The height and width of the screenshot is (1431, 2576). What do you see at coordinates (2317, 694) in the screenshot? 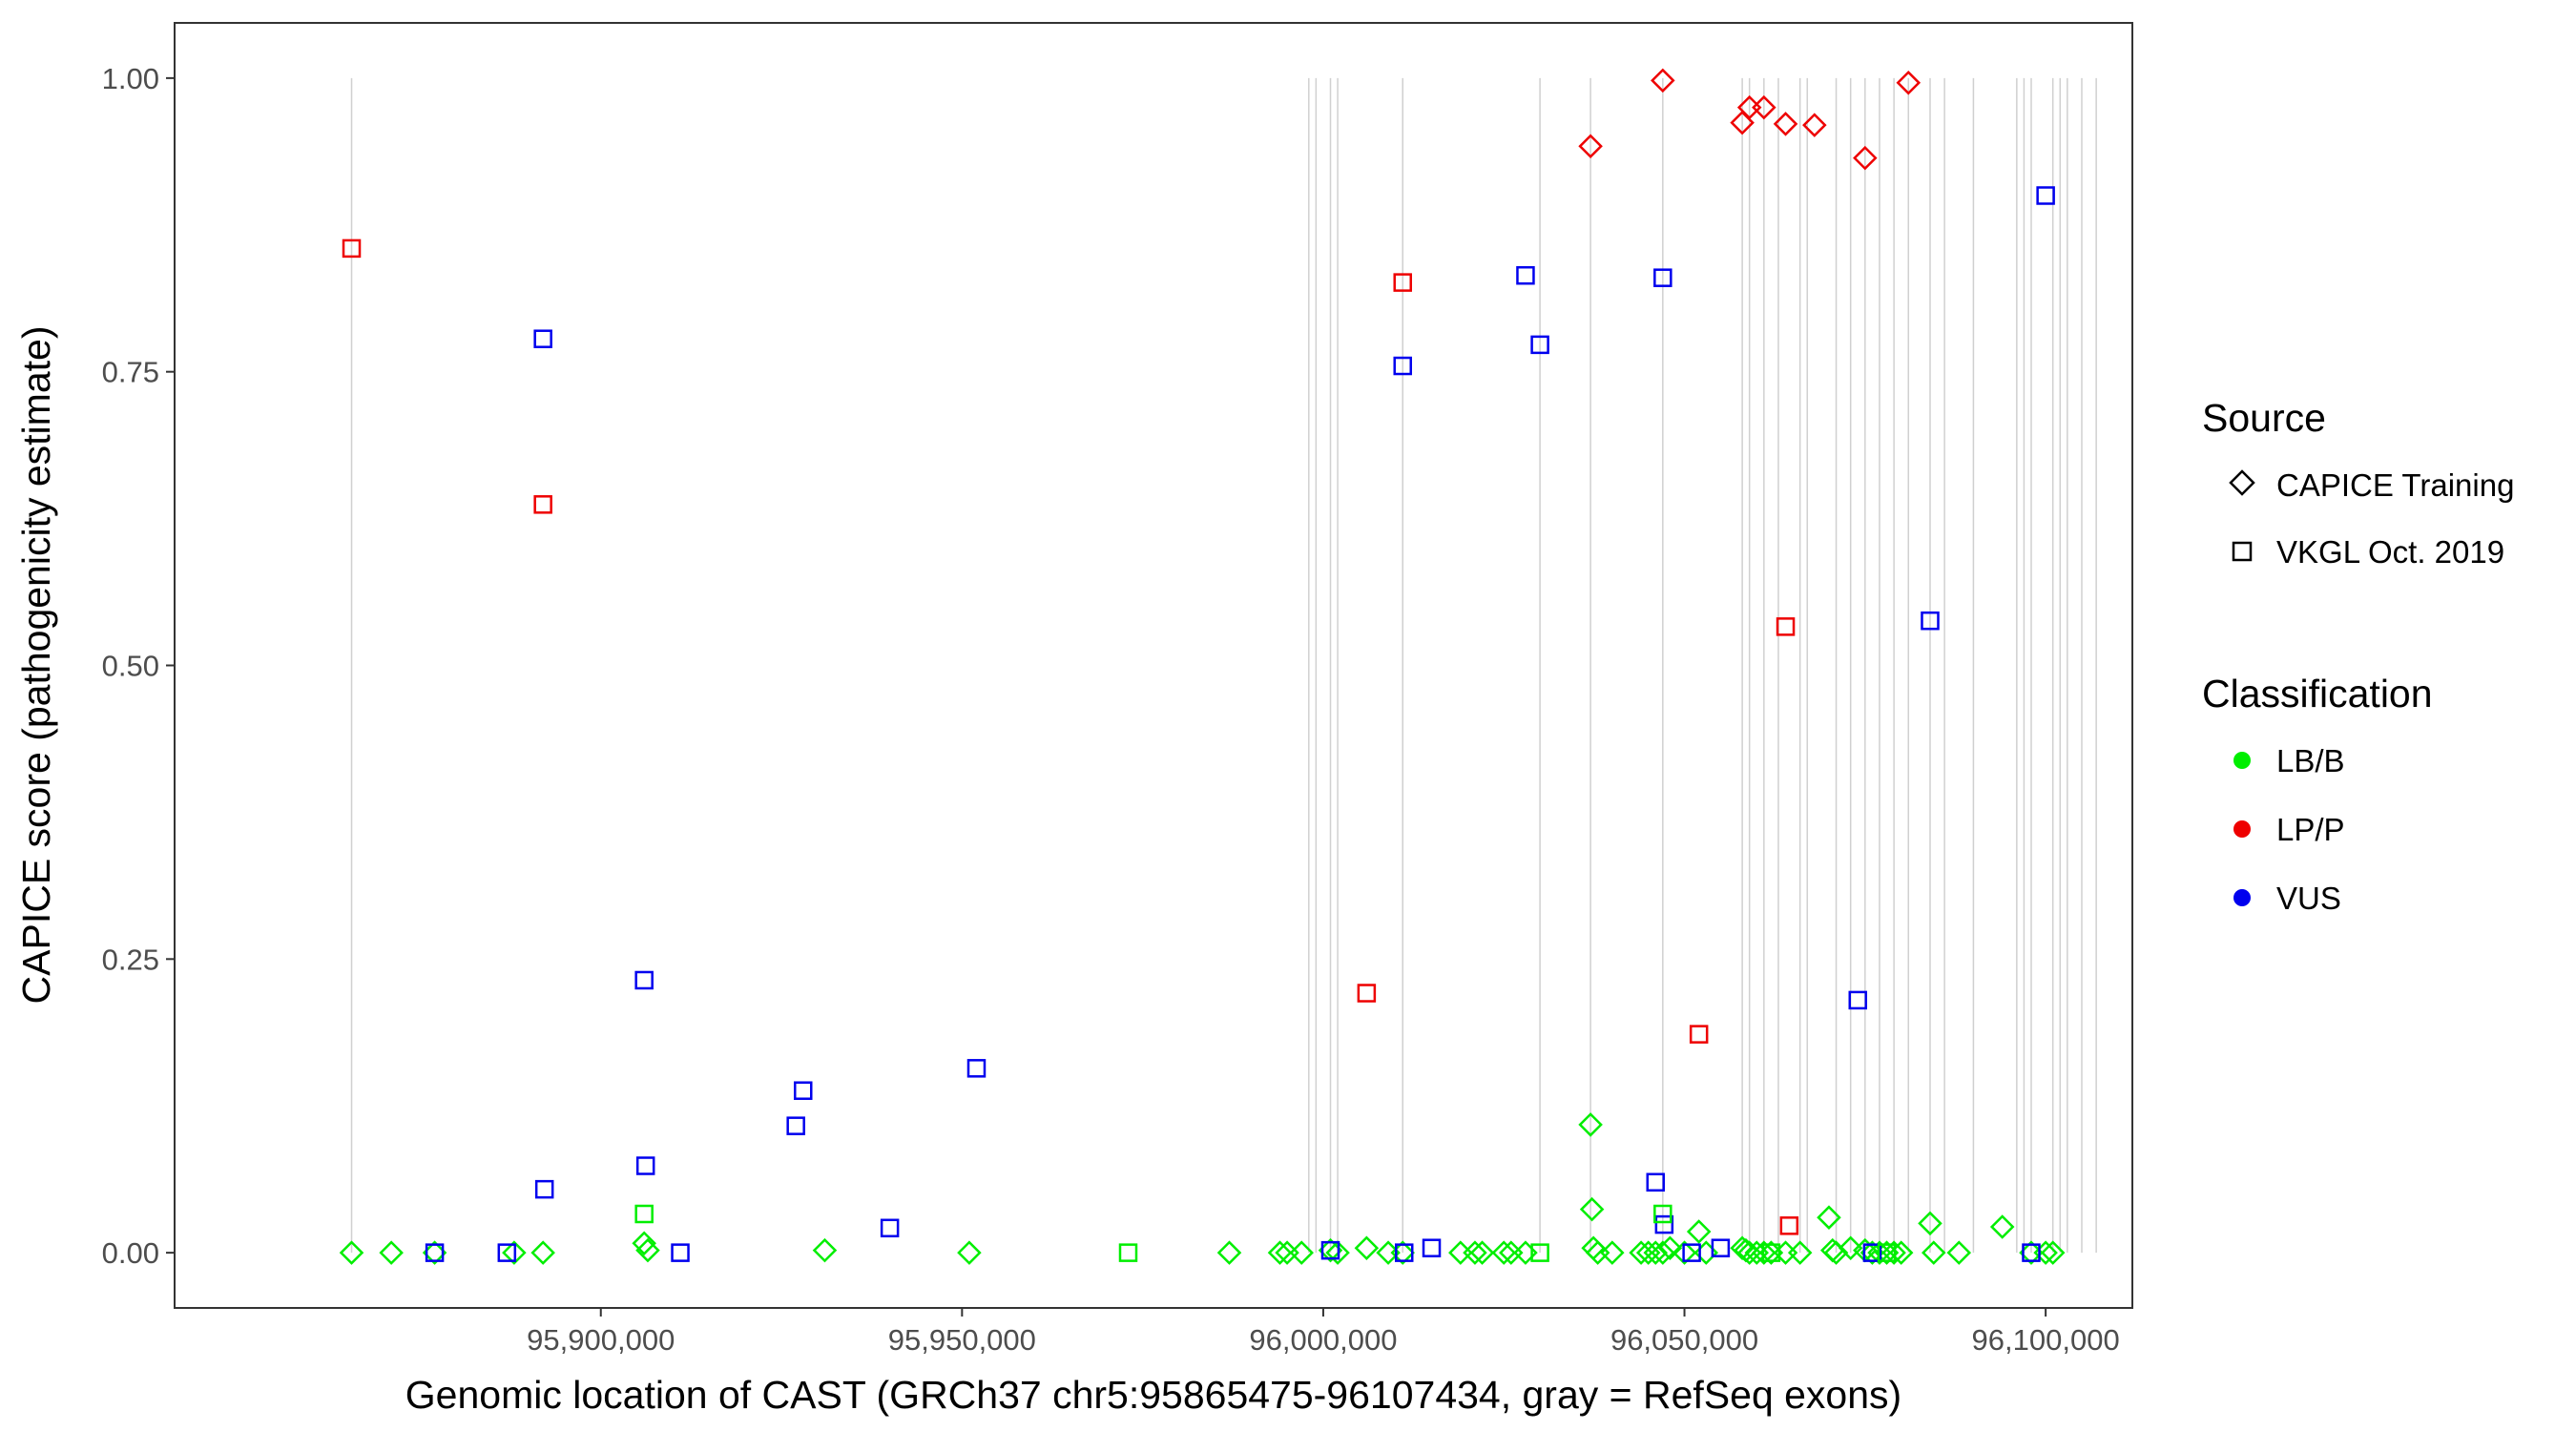
I see `legend-title-classification: Classification` at bounding box center [2317, 694].